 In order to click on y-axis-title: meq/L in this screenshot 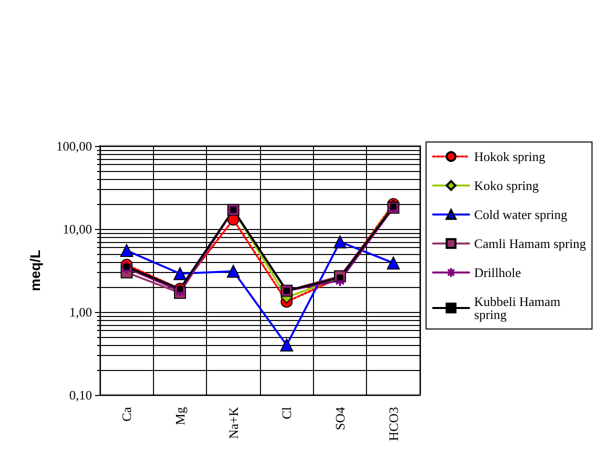, I will do `click(35, 270)`.